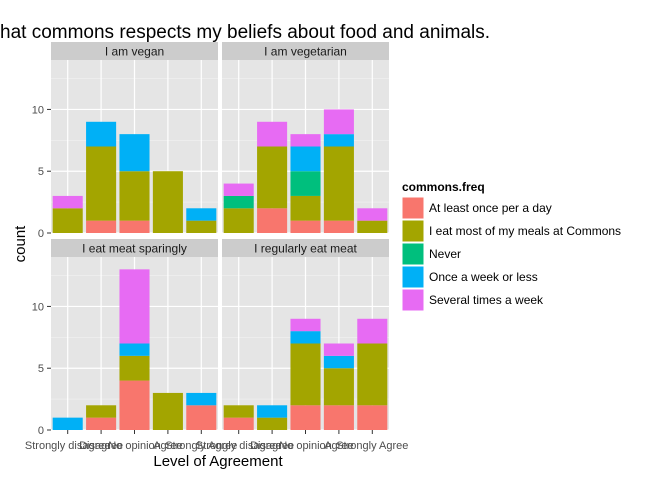 The width and height of the screenshot is (672, 480). I want to click on bar-i-am-vegan-disagree-once-a-week-or-less, so click(101, 134).